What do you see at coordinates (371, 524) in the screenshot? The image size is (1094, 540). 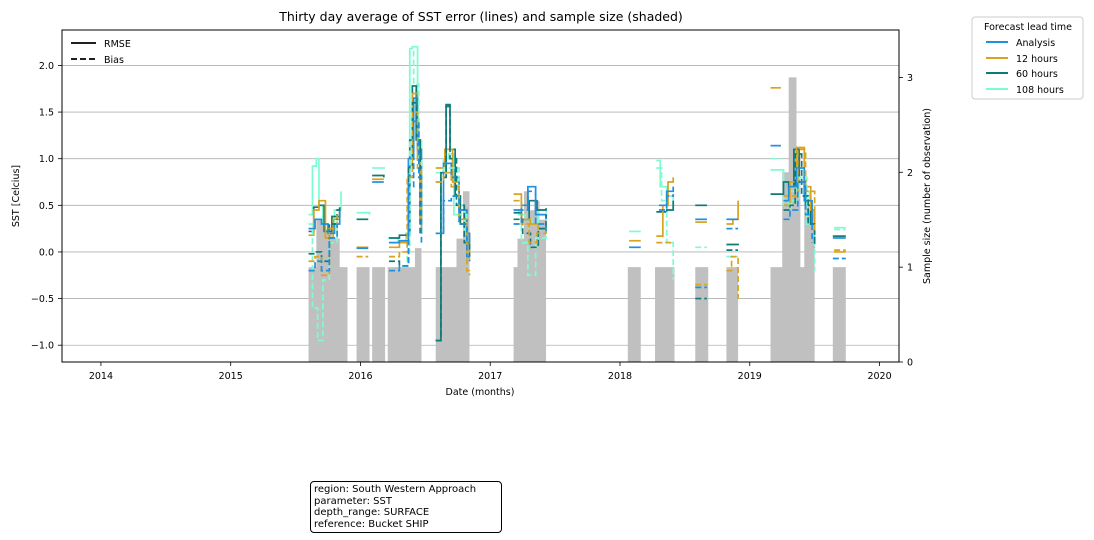 I see `info-reference: reference: Bucket SHIP` at bounding box center [371, 524].